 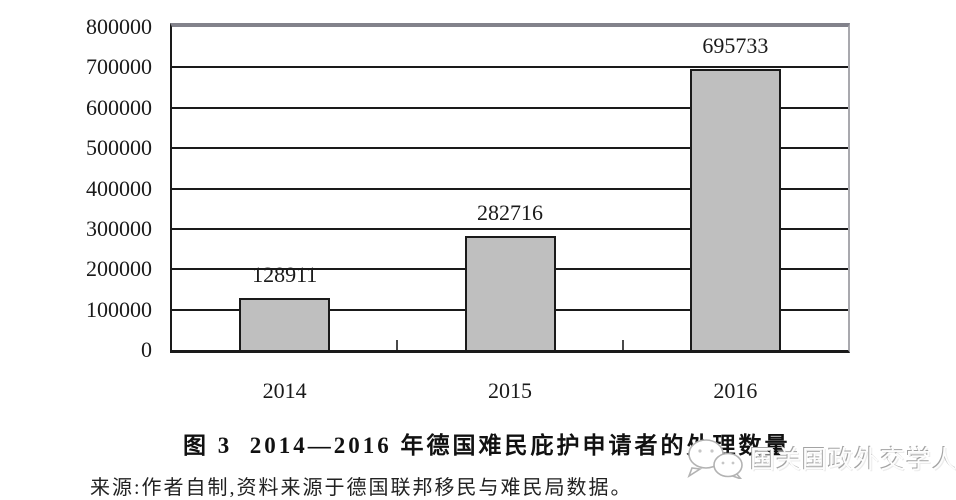 I want to click on bar-value-label: 128911, so click(x=285, y=274).